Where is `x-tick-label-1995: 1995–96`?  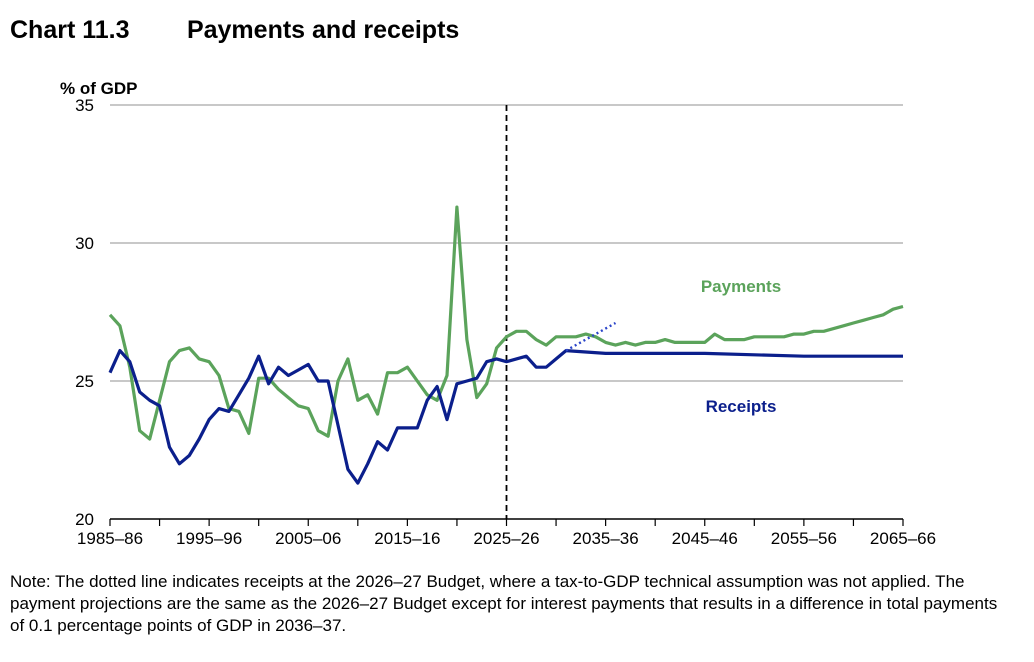 x-tick-label-1995: 1995–96 is located at coordinates (209, 538).